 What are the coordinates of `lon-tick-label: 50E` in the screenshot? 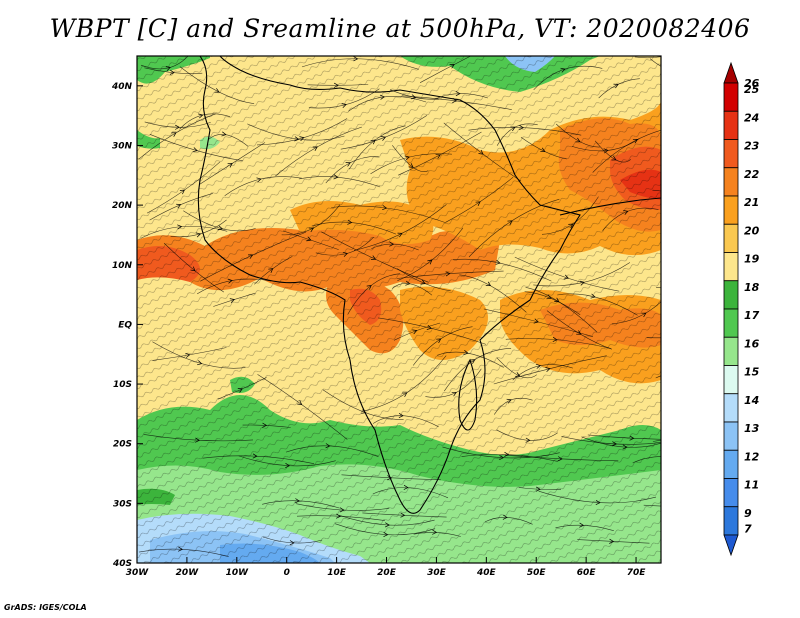 It's located at (537, 573).